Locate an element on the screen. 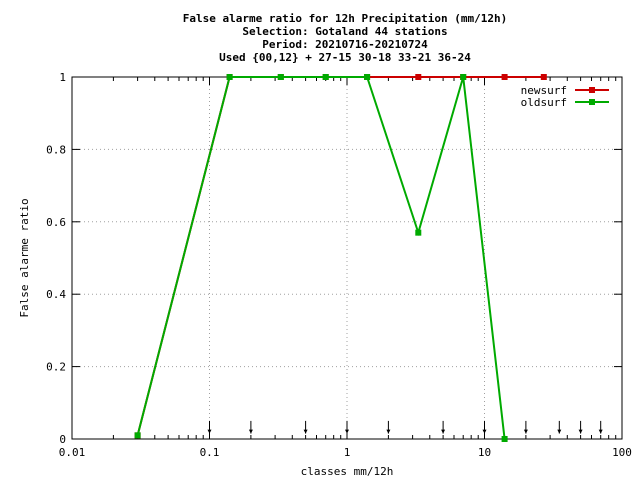 Image resolution: width=640 pixels, height=480 pixels. y-tick-label: 0.6 is located at coordinates (56, 222).